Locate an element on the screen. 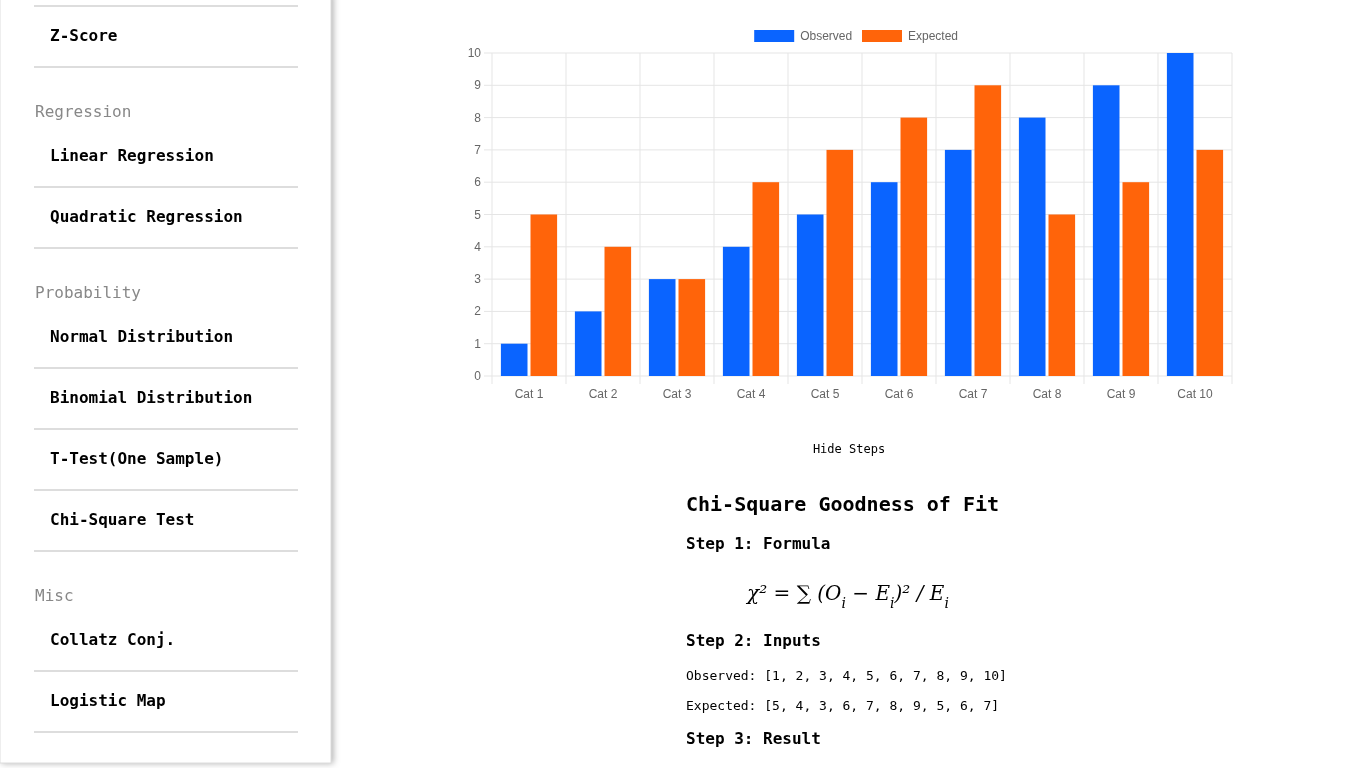 The height and width of the screenshot is (768, 1366). text: Binomial Distribution is located at coordinates (151, 397).